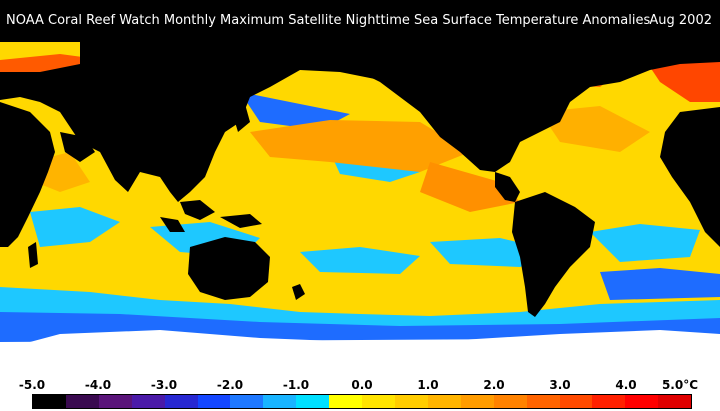  What do you see at coordinates (626, 385) in the screenshot?
I see `legend-tick-label: 4.0` at bounding box center [626, 385].